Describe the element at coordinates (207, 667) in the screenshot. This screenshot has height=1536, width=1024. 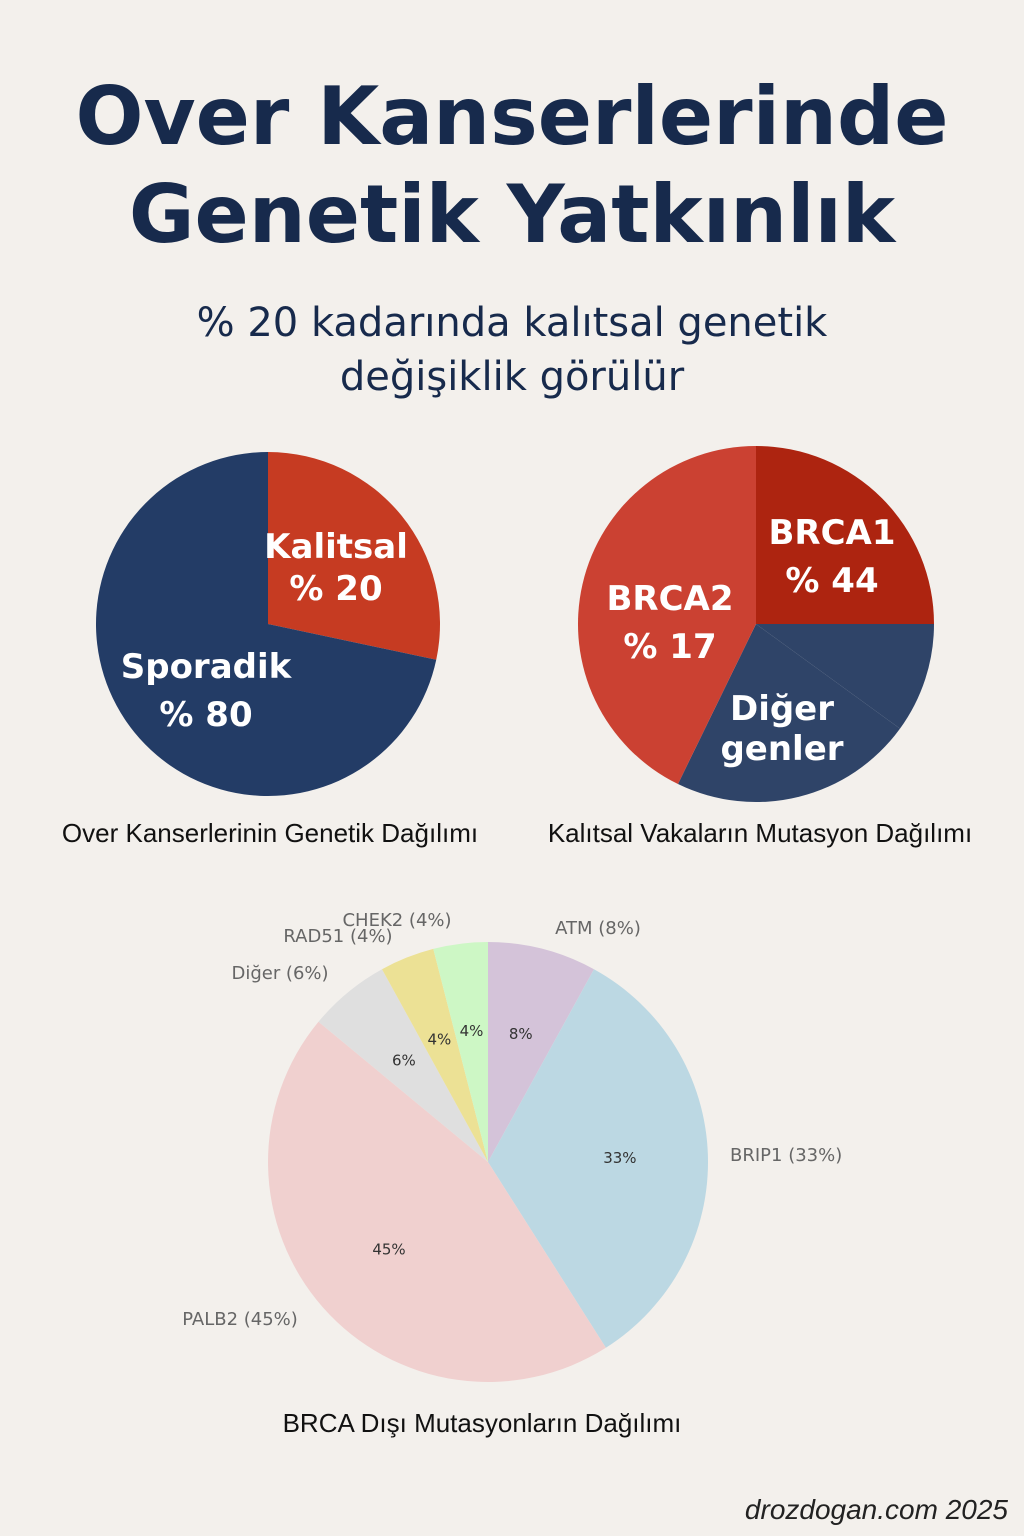
I see `chart-1-slice-2-label: Sporadik` at that location.